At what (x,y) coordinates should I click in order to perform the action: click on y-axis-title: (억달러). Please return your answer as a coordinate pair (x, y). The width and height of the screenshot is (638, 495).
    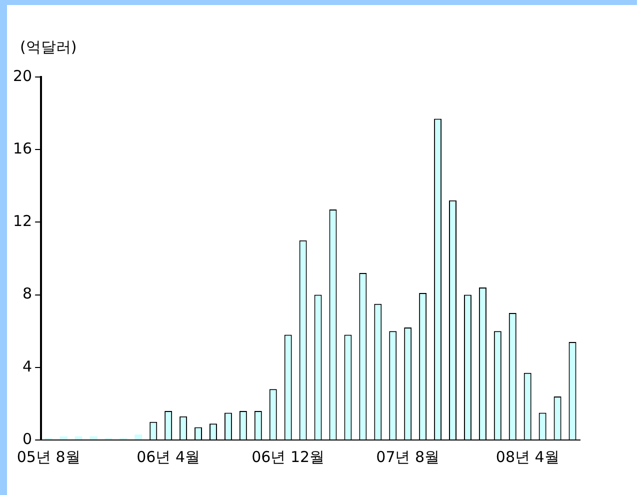
    Looking at the image, I should click on (48, 47).